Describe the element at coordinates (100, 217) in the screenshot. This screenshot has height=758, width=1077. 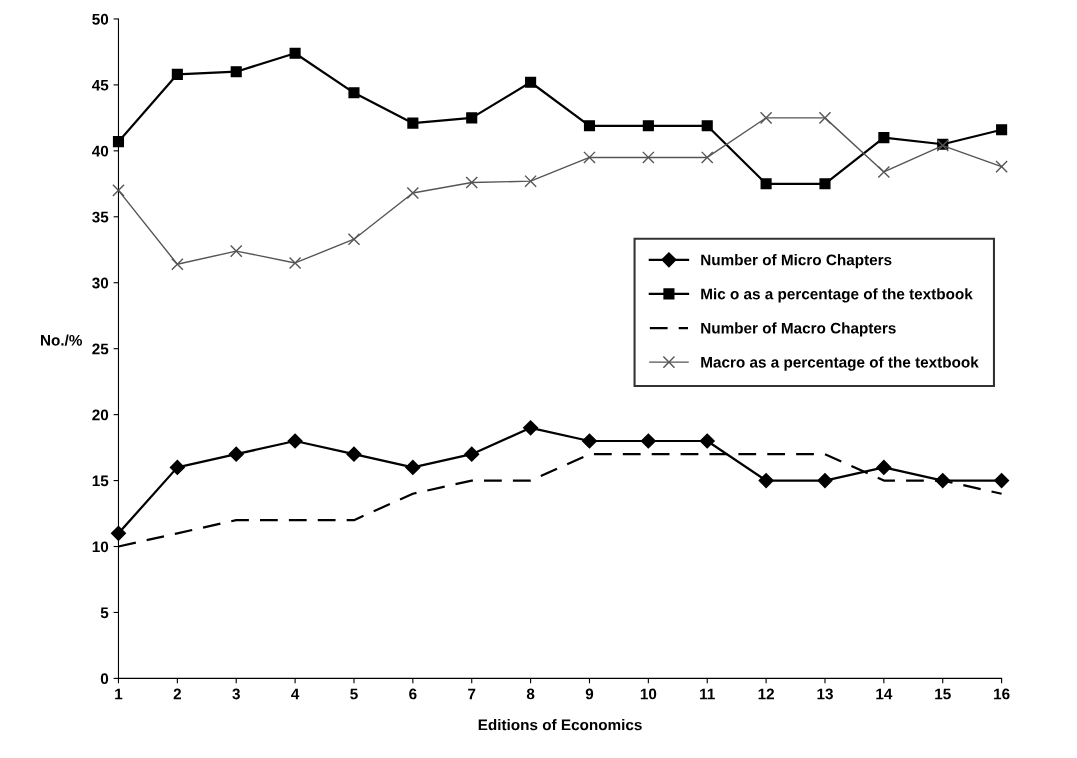
I see `y-tick-label: 35` at that location.